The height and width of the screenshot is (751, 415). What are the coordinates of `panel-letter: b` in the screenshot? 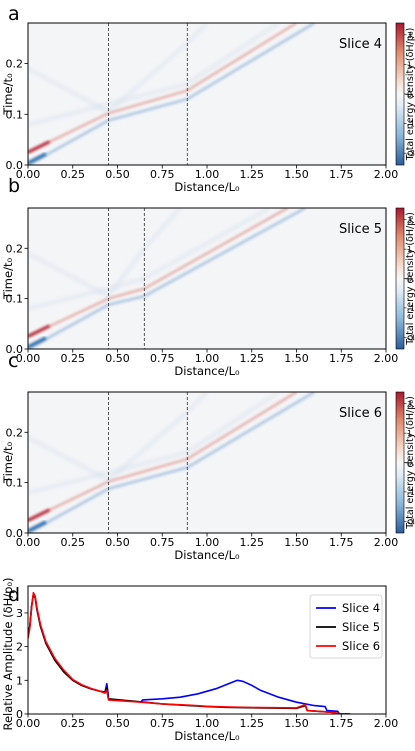 It's located at (14, 186).